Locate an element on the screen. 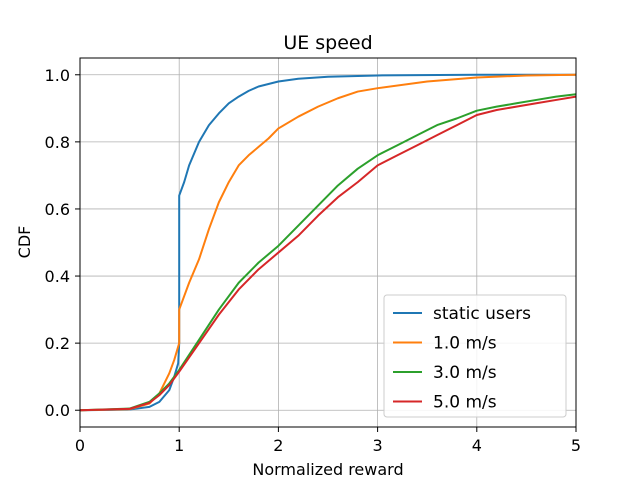 This screenshot has height=480, width=640. y-tick-label: 0.6 is located at coordinates (57, 209).